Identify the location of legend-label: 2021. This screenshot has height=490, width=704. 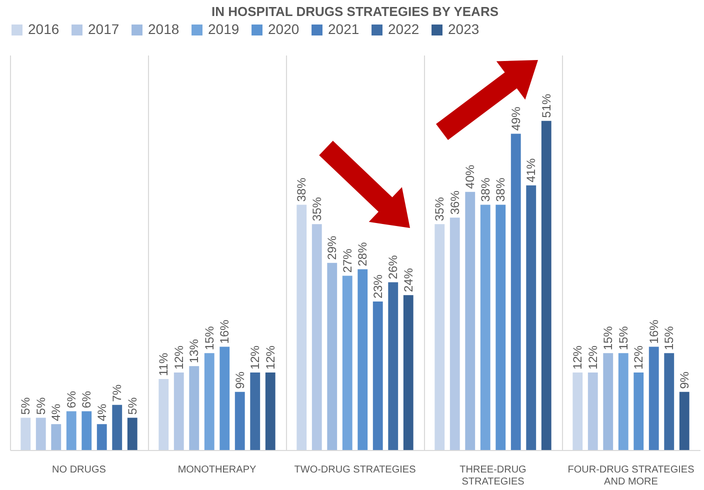
(344, 29).